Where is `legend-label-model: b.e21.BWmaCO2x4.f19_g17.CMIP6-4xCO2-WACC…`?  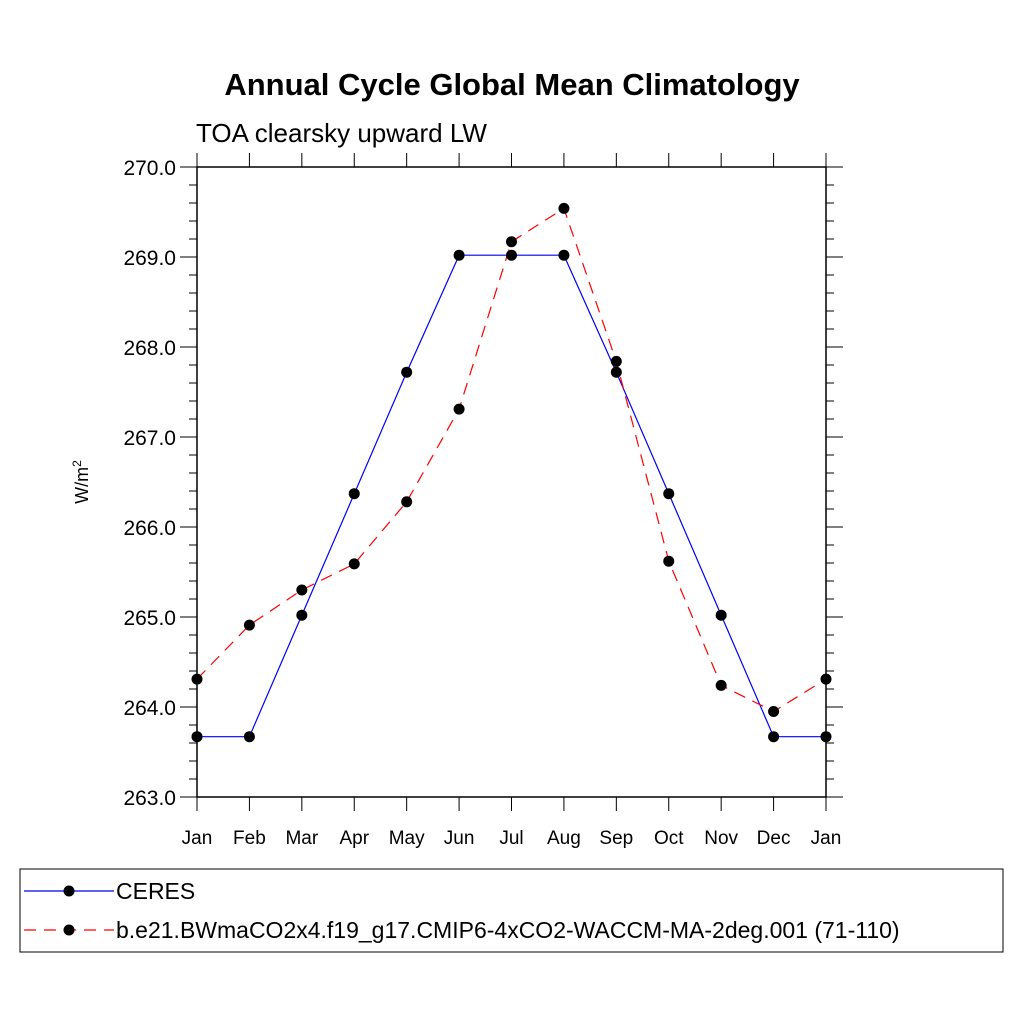 legend-label-model: b.e21.BWmaCO2x4.f19_g17.CMIP6-4xCO2-WACC… is located at coordinates (508, 930).